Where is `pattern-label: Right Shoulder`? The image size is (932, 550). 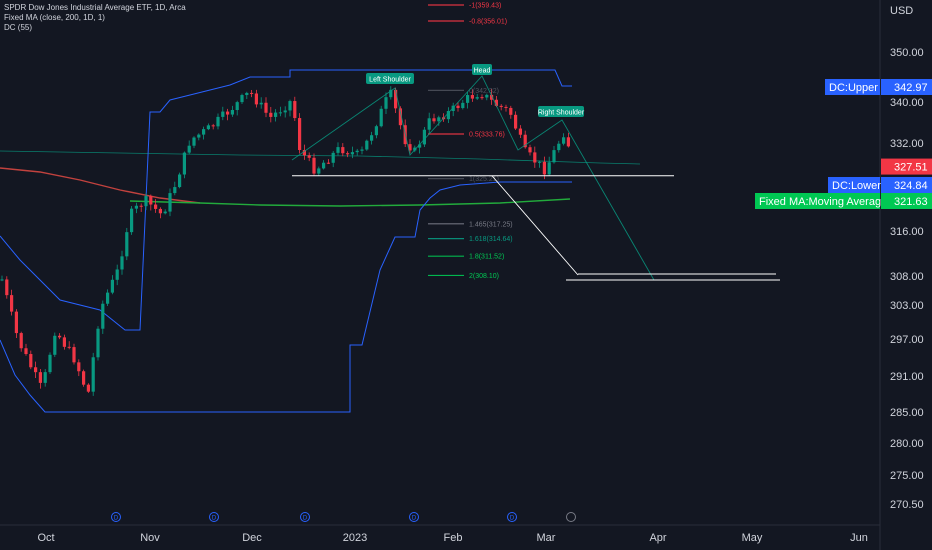 pattern-label: Right Shoulder is located at coordinates (561, 113).